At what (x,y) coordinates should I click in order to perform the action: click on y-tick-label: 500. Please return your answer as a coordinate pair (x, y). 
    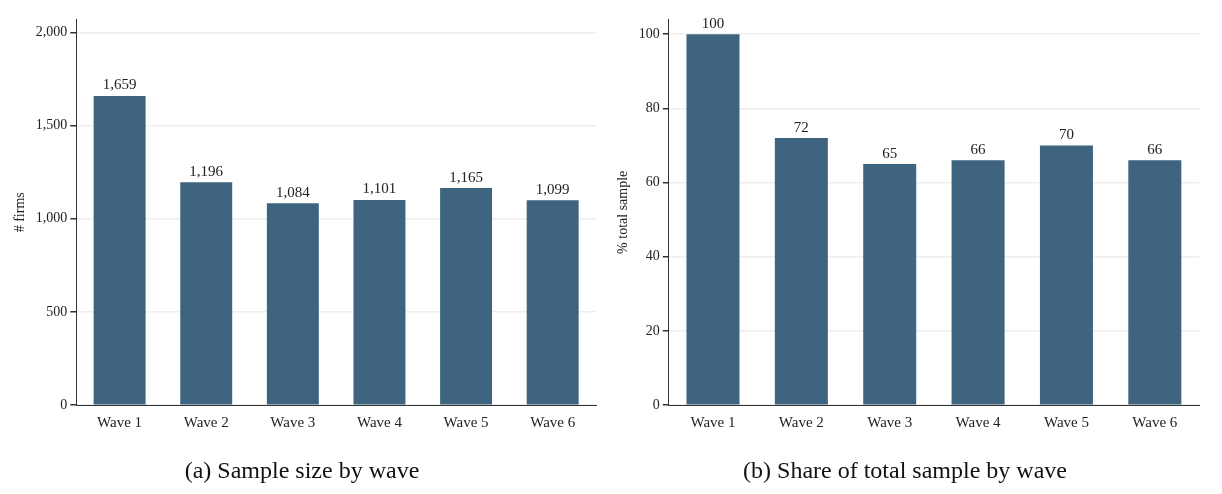
    Looking at the image, I should click on (57, 311).